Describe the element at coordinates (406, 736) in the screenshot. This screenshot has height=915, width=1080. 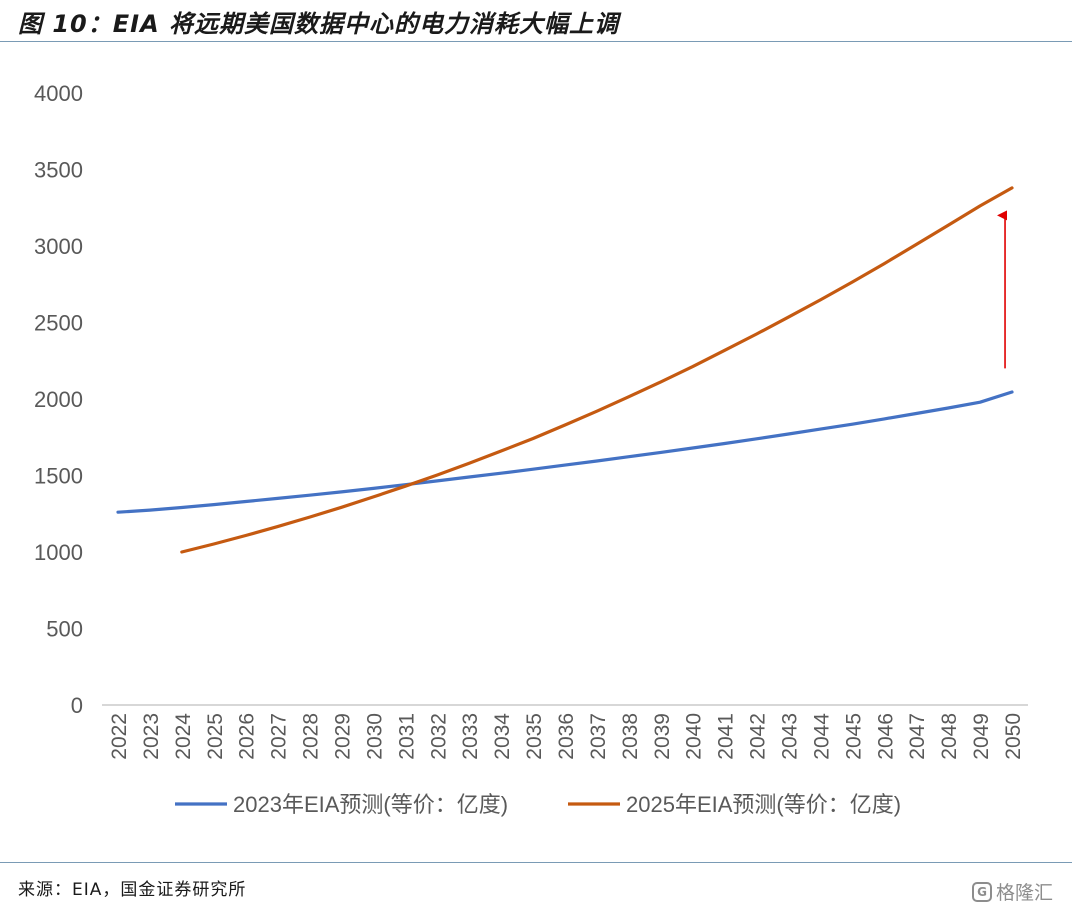
I see `x-tick-label: 2031` at that location.